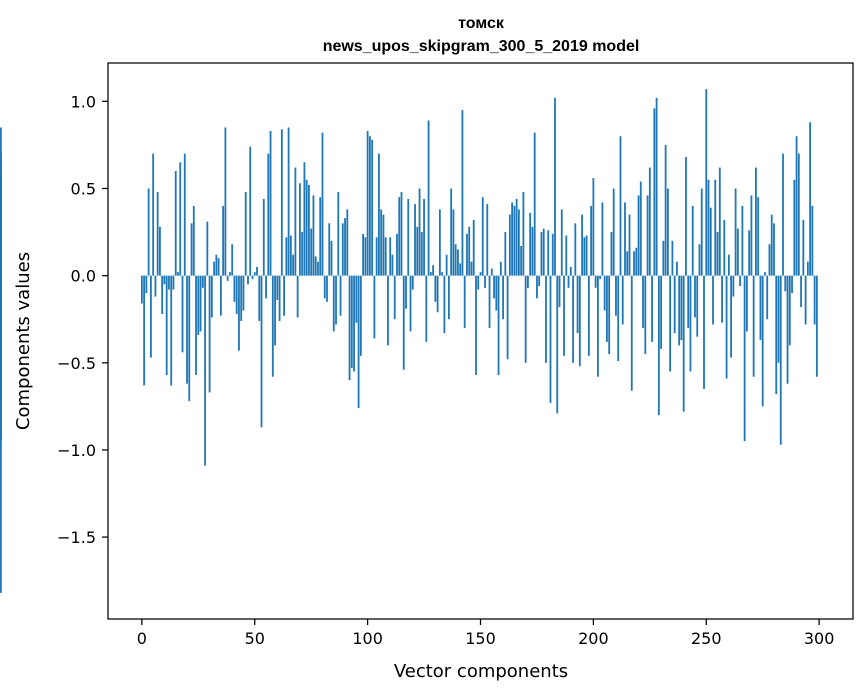 The image size is (867, 700). Describe the element at coordinates (76, 537) in the screenshot. I see `y-tick-label: −1.5` at that location.